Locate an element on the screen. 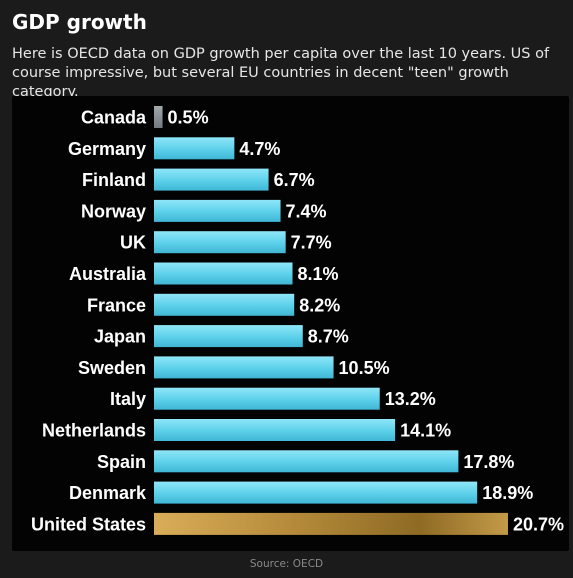 Image resolution: width=573 pixels, height=578 pixels. bar-italy is located at coordinates (267, 398).